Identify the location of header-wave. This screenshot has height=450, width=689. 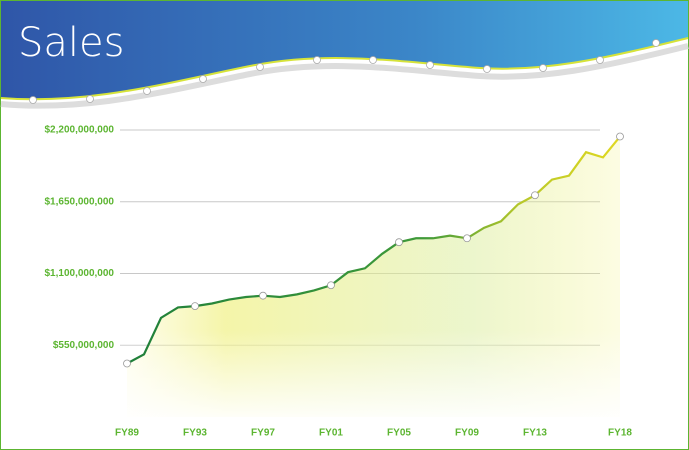
(344, 69).